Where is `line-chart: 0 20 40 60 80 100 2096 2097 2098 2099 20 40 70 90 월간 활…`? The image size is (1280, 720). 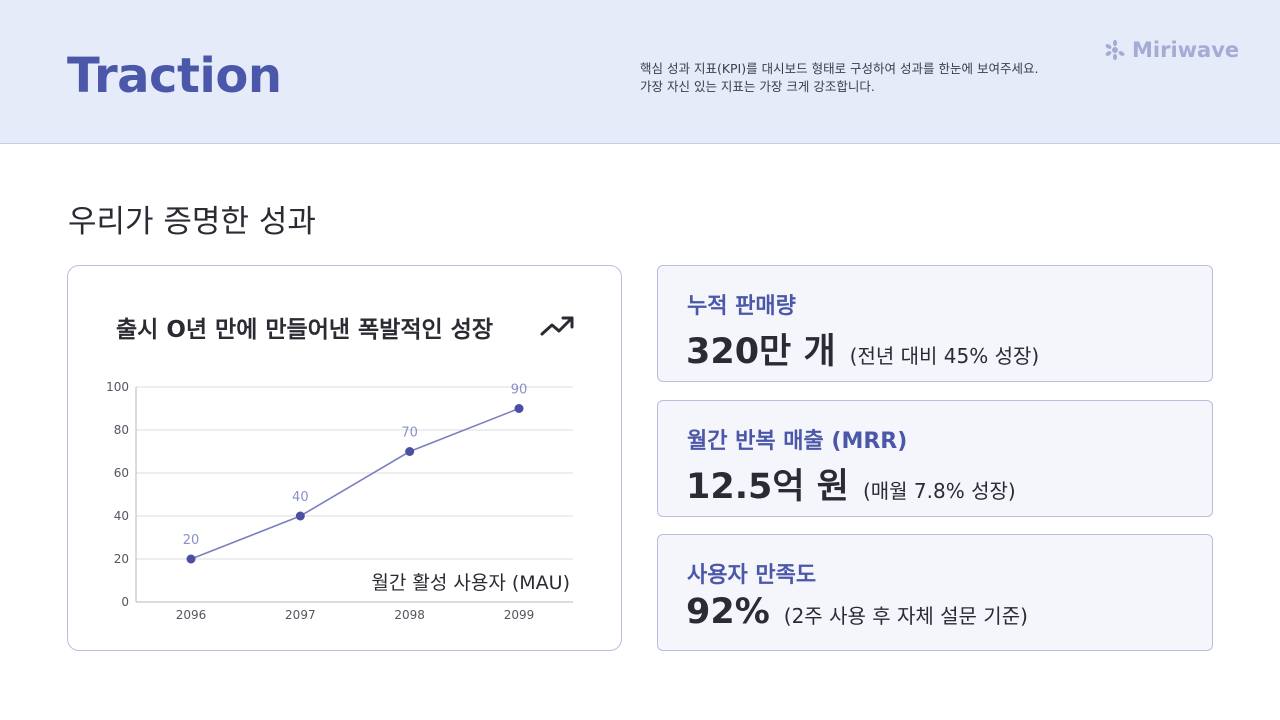
line-chart: 0 20 40 60 80 100 2096 2097 2098 2099 20 40 70 90 월간 활… is located at coordinates (339, 501).